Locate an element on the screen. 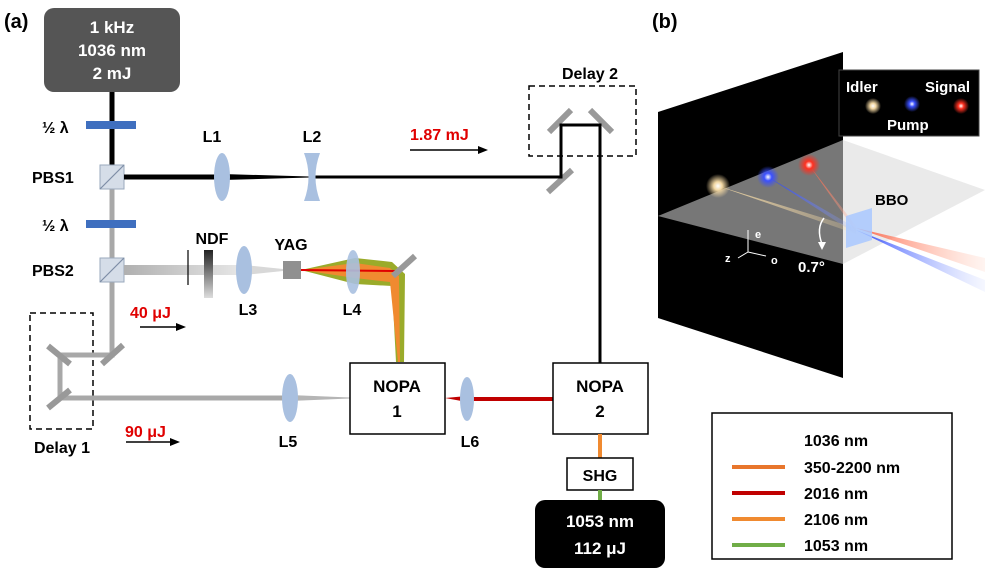 Image resolution: width=990 pixels, height=575 pixels. lens-l1 is located at coordinates (222, 177).